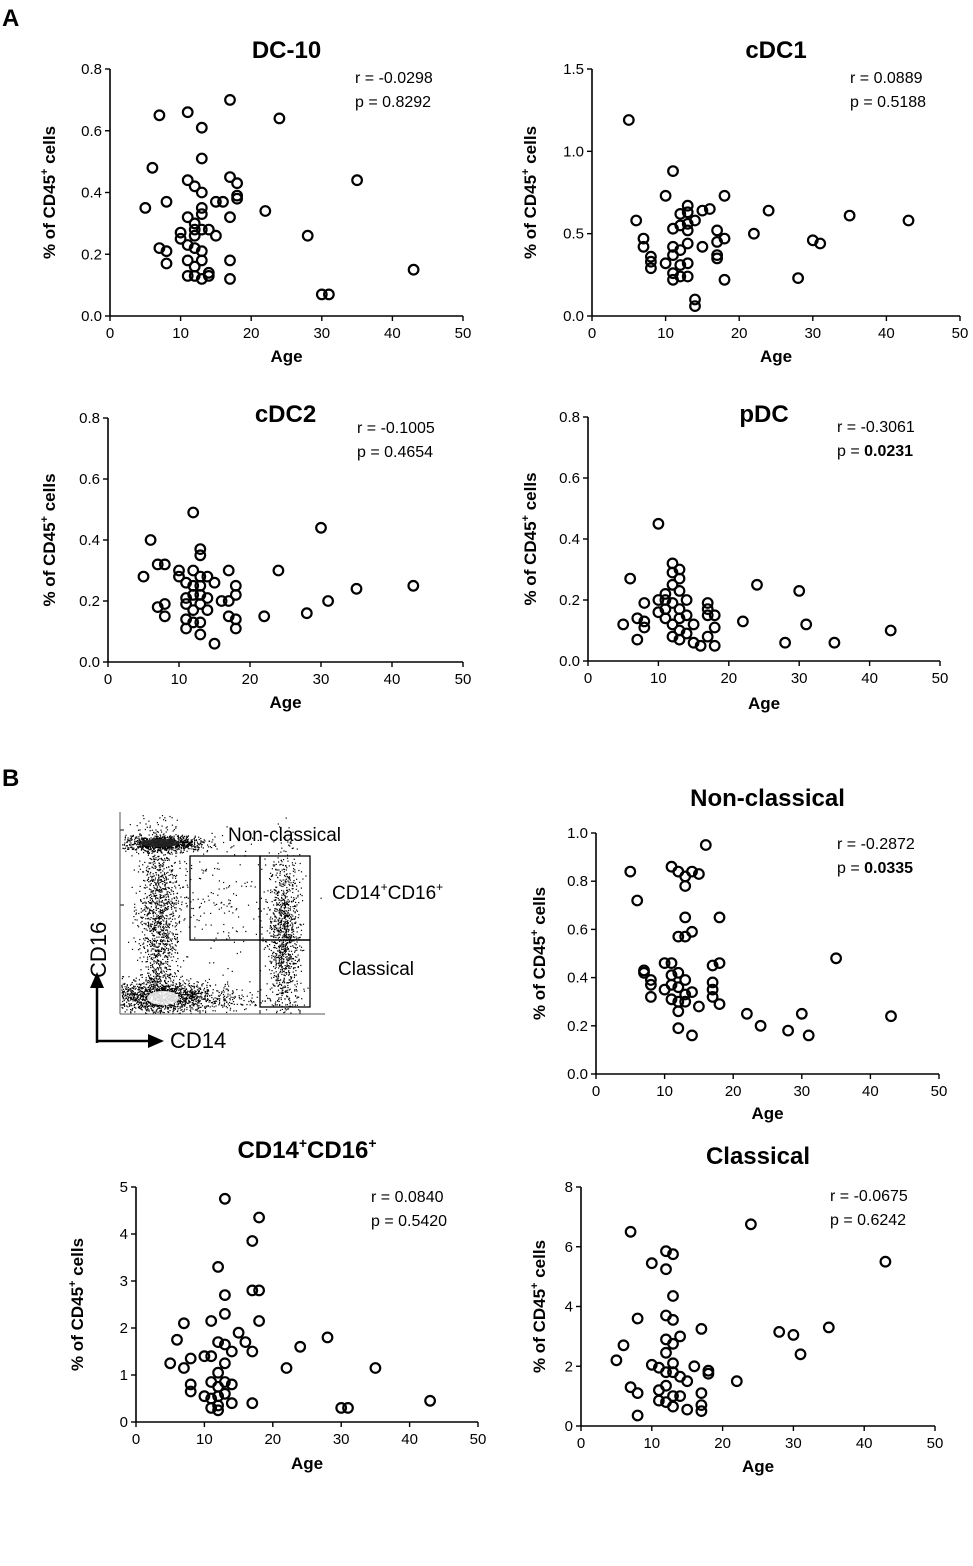  I want to click on y-tick-label: 0.2, so click(577, 1026).